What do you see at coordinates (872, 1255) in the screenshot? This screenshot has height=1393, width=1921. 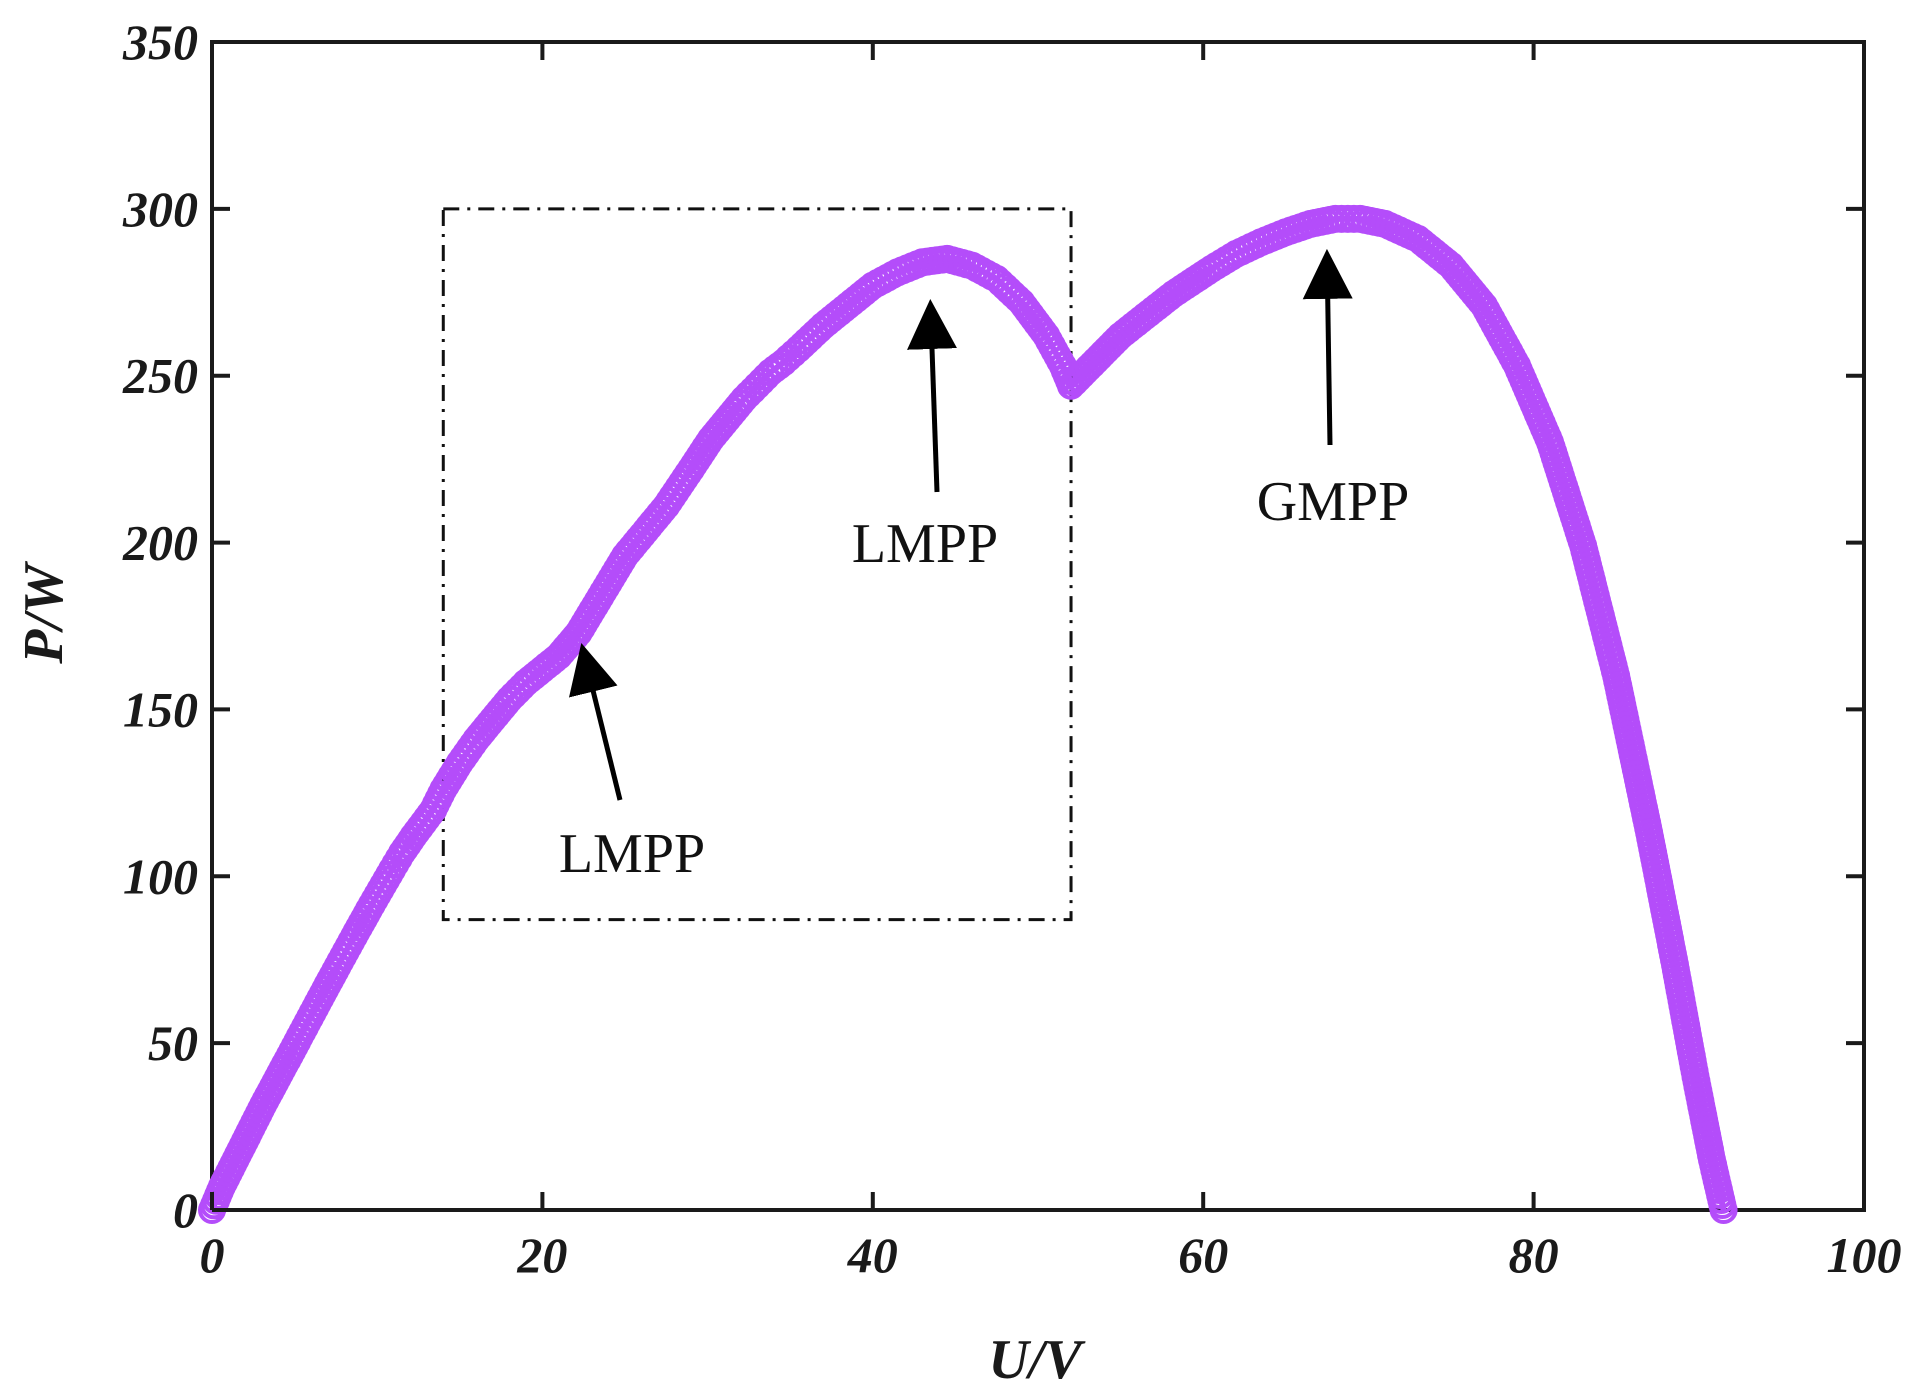 I see `x-tick-label-2: 40` at bounding box center [872, 1255].